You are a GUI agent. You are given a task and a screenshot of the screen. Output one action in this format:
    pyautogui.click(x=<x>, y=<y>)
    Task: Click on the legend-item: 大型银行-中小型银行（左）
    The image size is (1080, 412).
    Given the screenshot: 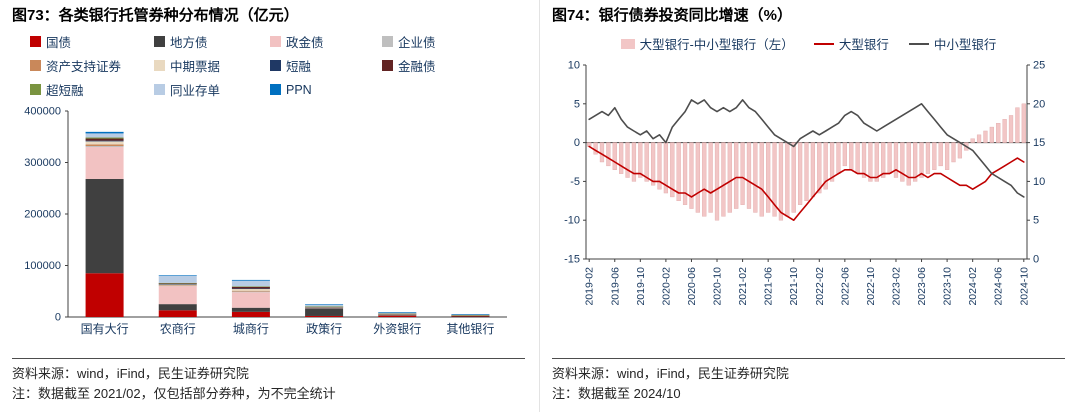 What is the action you would take?
    pyautogui.click(x=707, y=43)
    